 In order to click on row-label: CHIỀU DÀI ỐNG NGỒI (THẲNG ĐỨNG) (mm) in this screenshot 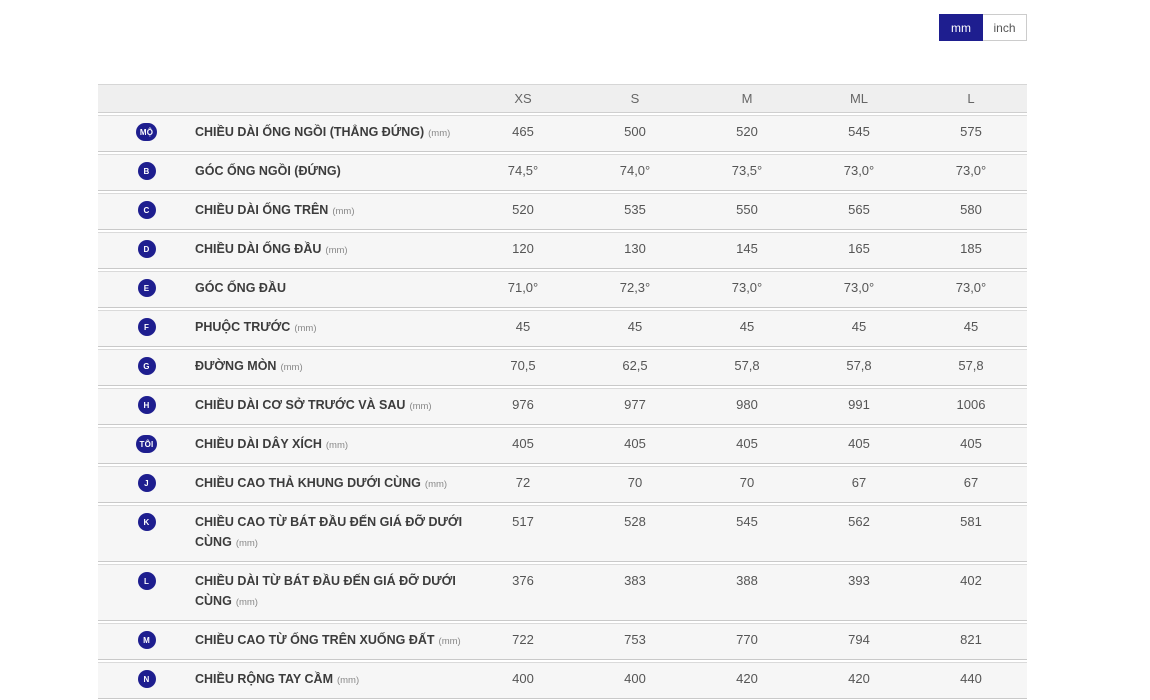, I will do `click(331, 133)`.